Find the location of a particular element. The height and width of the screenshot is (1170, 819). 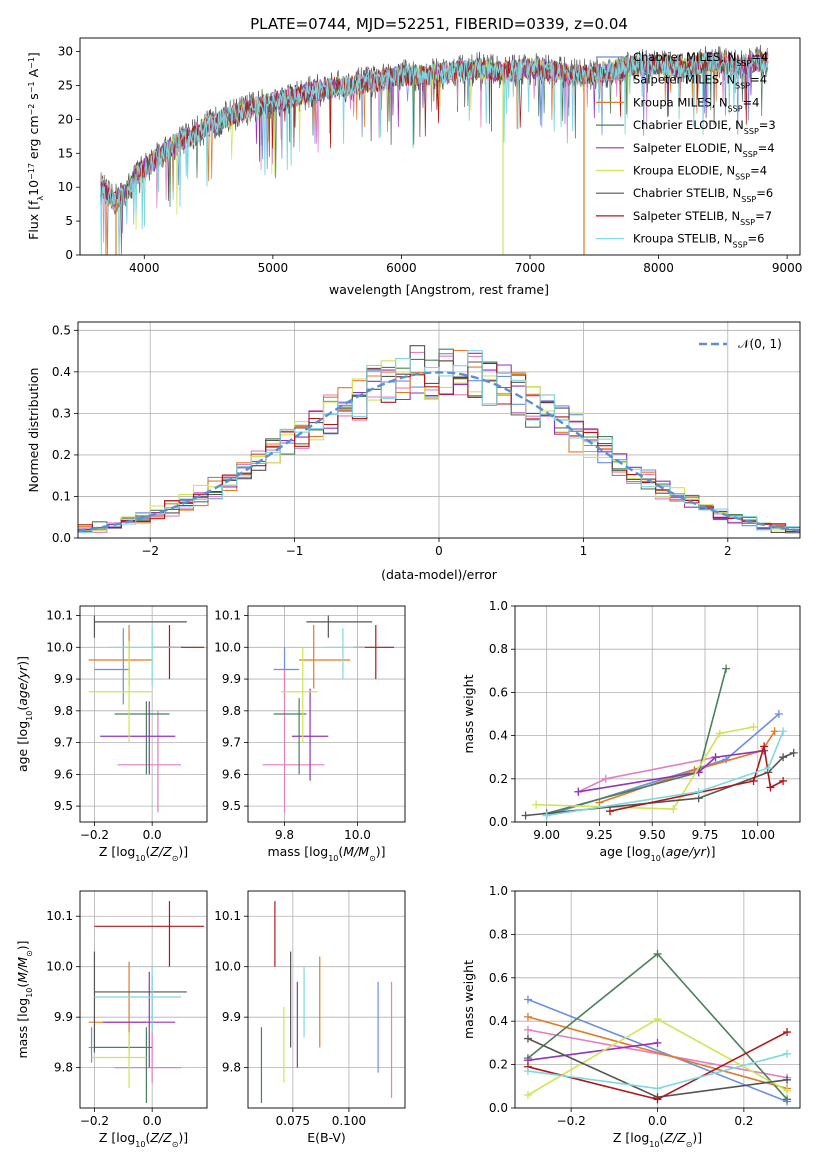

x-tick-label: 9.8 is located at coordinates (284, 835).